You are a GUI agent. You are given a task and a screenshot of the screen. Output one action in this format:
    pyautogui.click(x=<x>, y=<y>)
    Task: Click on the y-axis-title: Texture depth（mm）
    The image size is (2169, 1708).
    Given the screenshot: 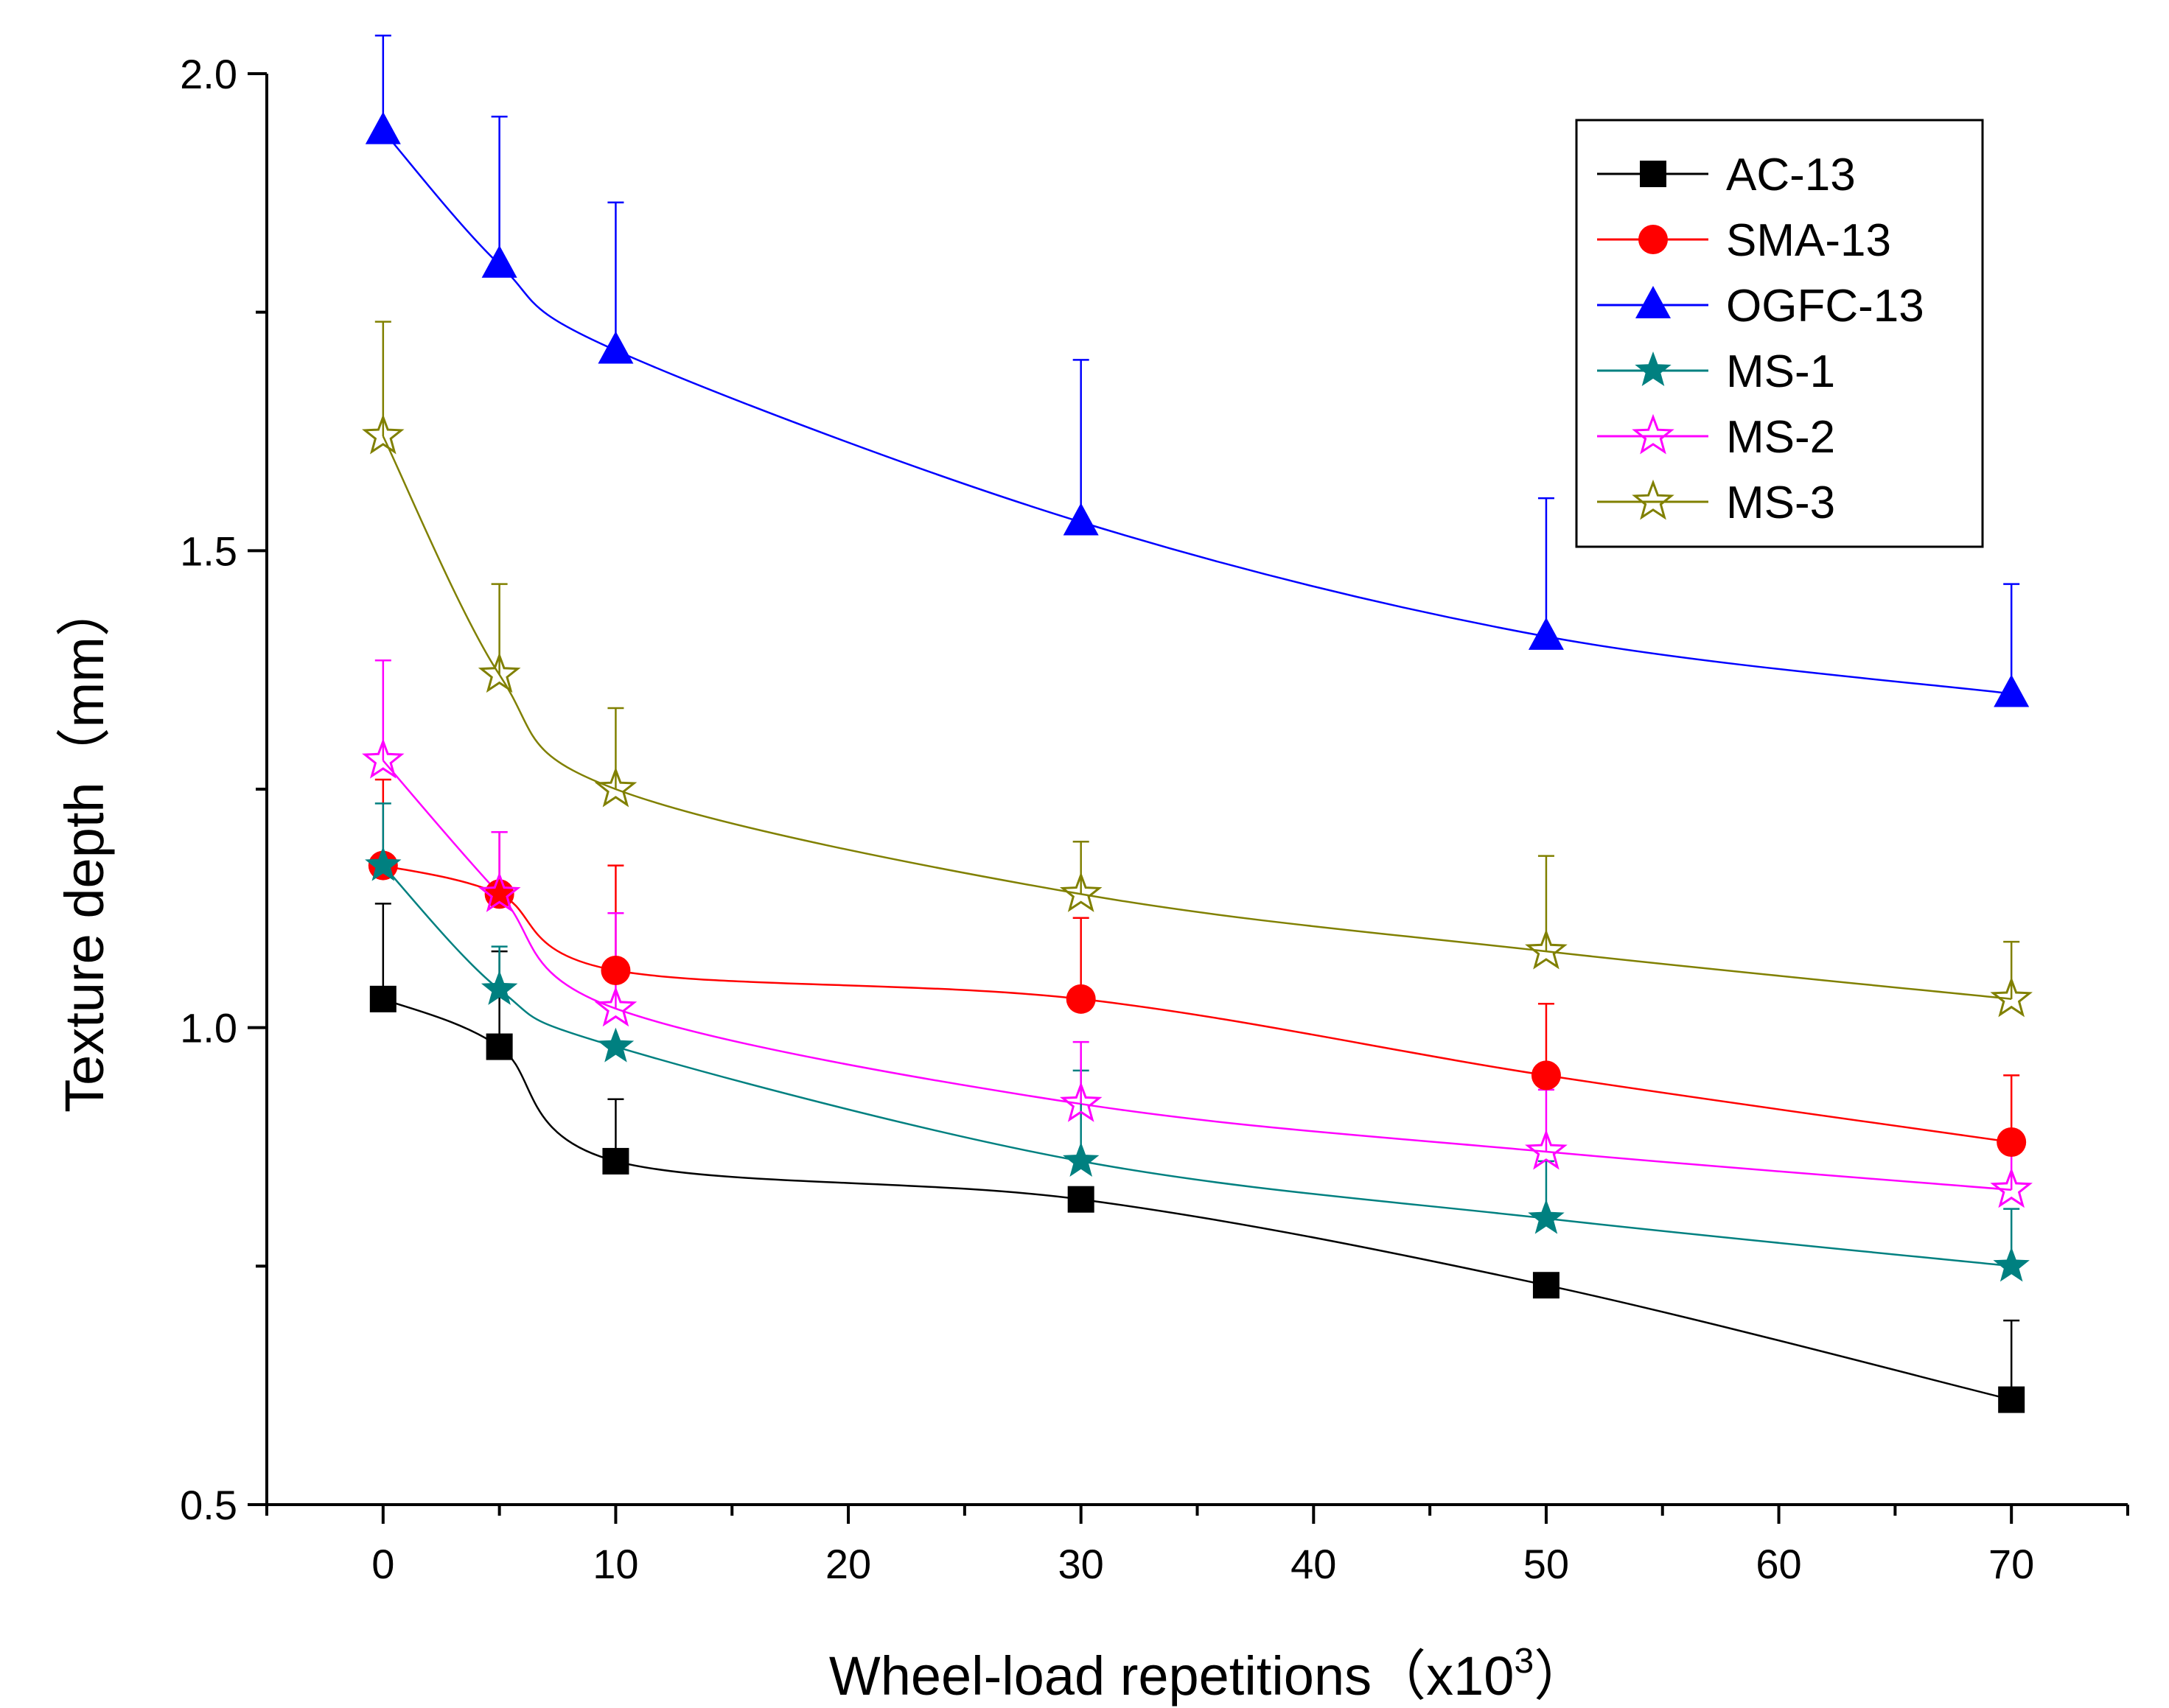 What is the action you would take?
    pyautogui.click(x=84, y=847)
    